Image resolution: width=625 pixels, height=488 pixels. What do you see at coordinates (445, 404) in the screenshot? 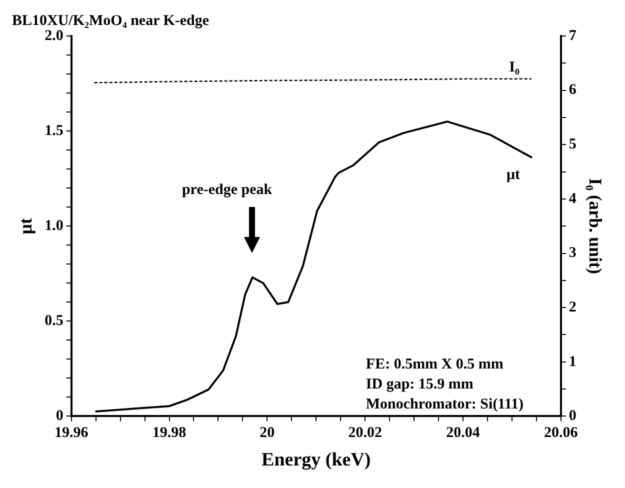
I see `annotation: Monochromator: Si(111)` at bounding box center [445, 404].